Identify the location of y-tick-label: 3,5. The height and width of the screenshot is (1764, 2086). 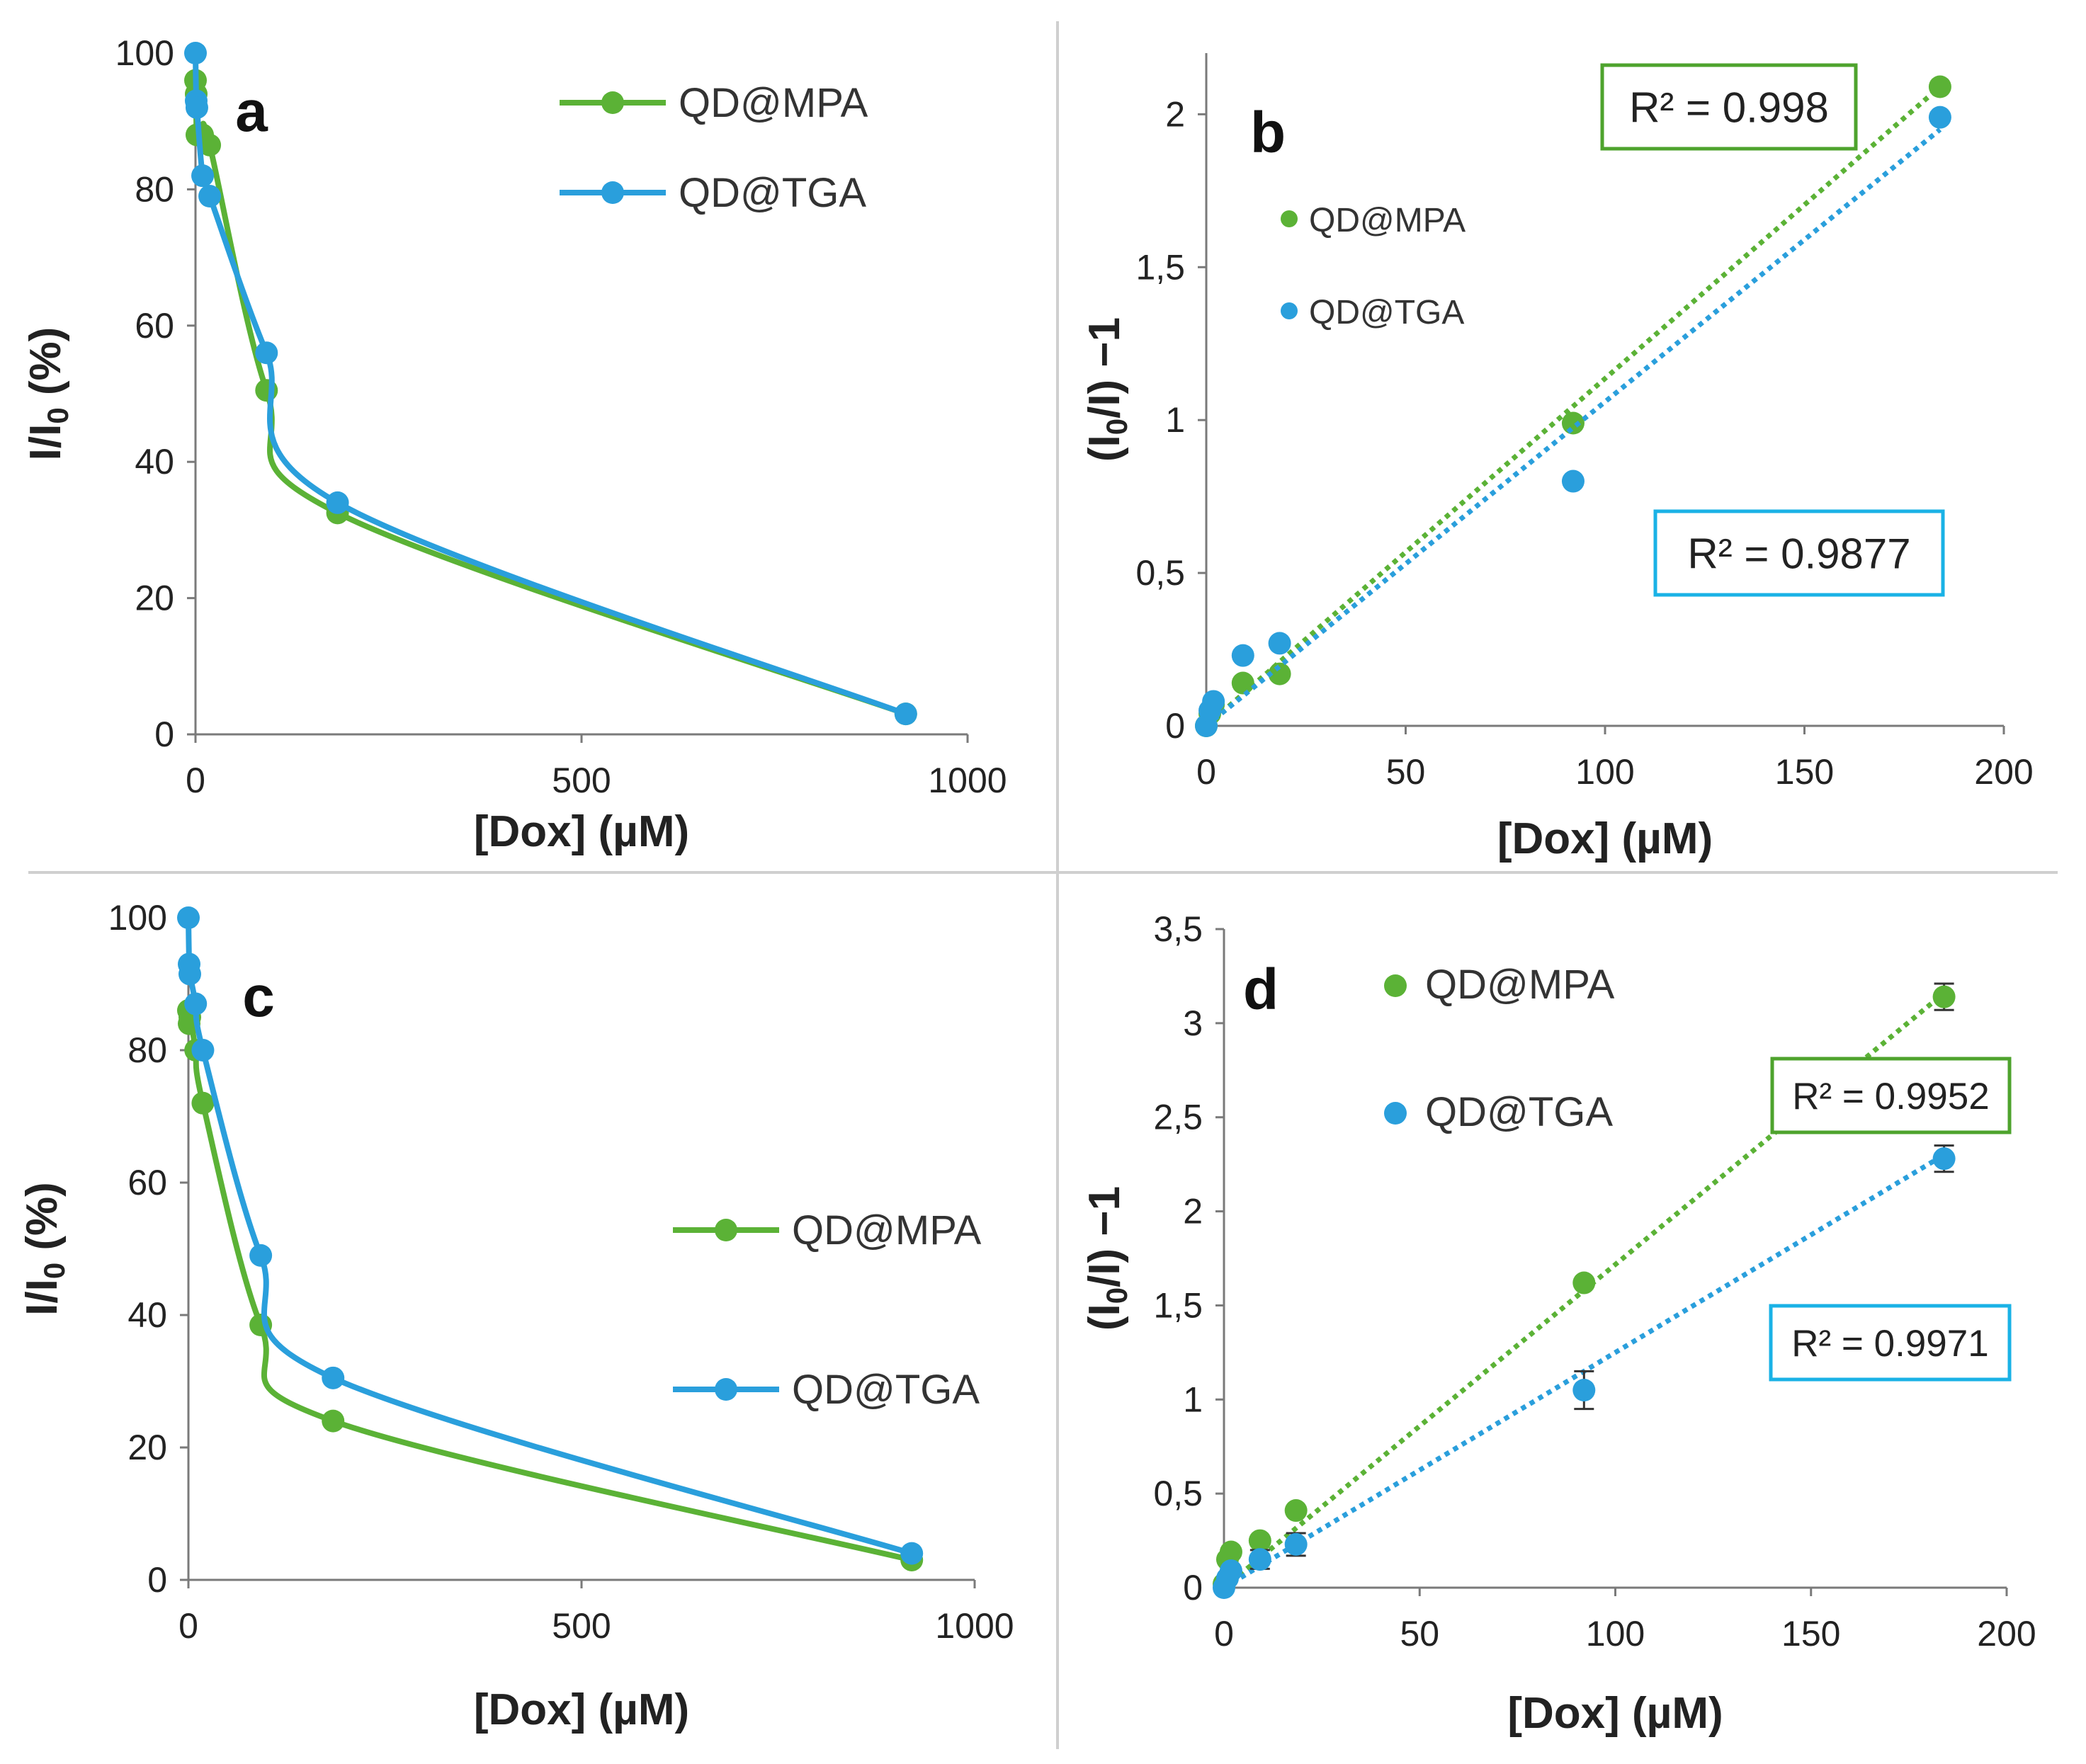
(1178, 929).